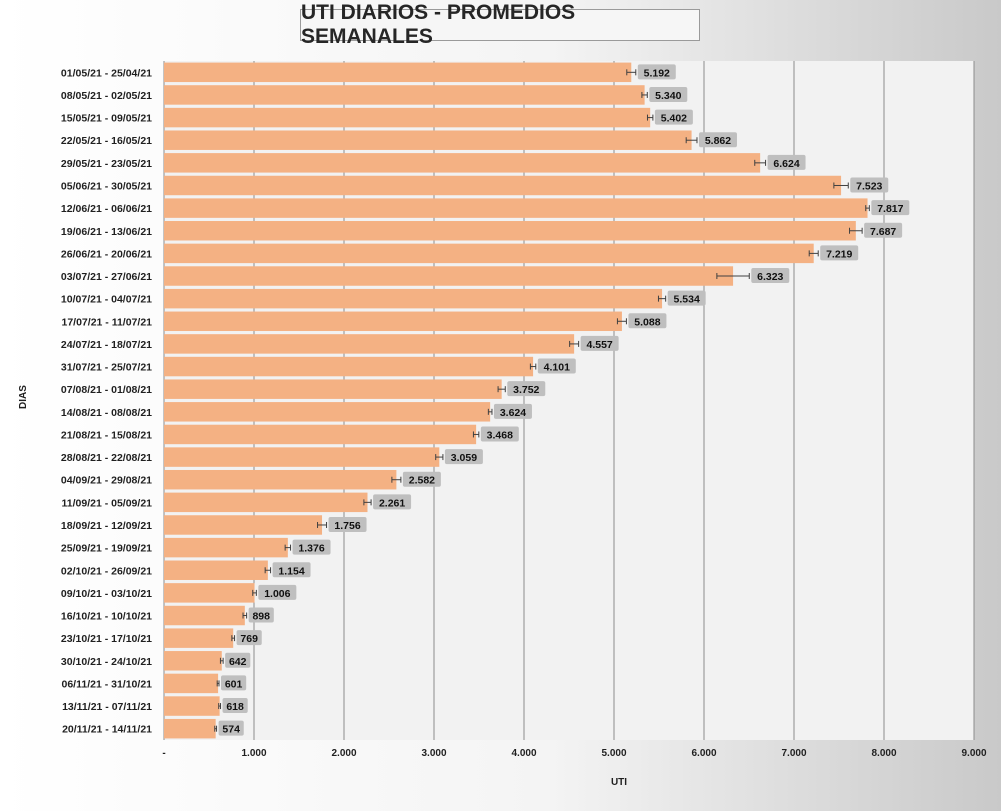 This screenshot has width=1001, height=811. I want to click on value-label: 5.340, so click(668, 96).